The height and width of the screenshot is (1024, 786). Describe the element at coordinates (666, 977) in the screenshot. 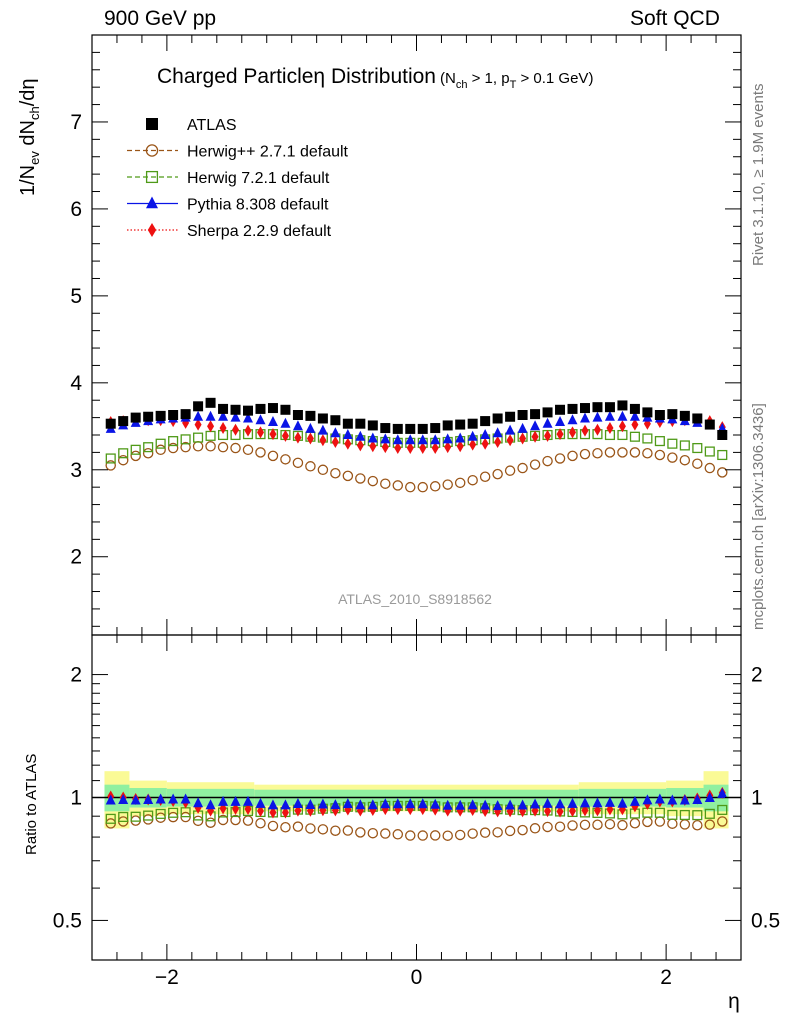

I see `x-tick-label: 2` at that location.